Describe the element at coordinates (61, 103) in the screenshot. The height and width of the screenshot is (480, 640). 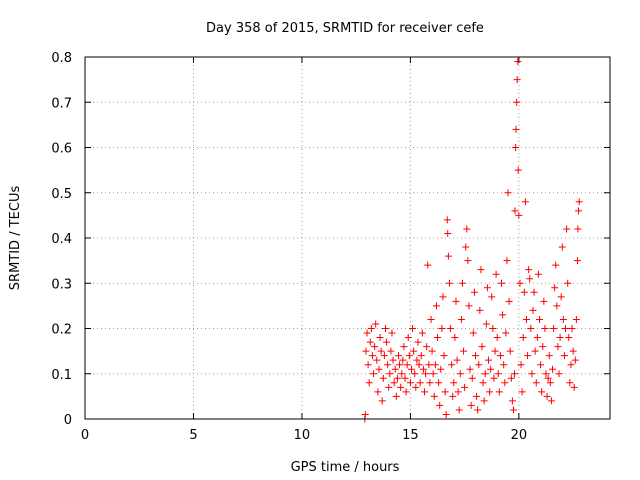
I see `y-tick-label: 0.7` at that location.